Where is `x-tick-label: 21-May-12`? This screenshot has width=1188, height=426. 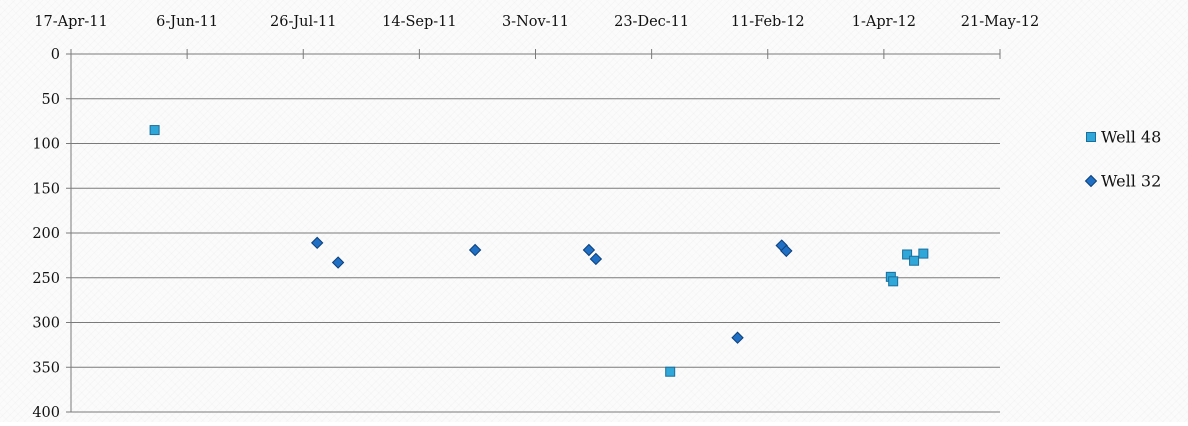 x-tick-label: 21-May-12 is located at coordinates (1000, 22).